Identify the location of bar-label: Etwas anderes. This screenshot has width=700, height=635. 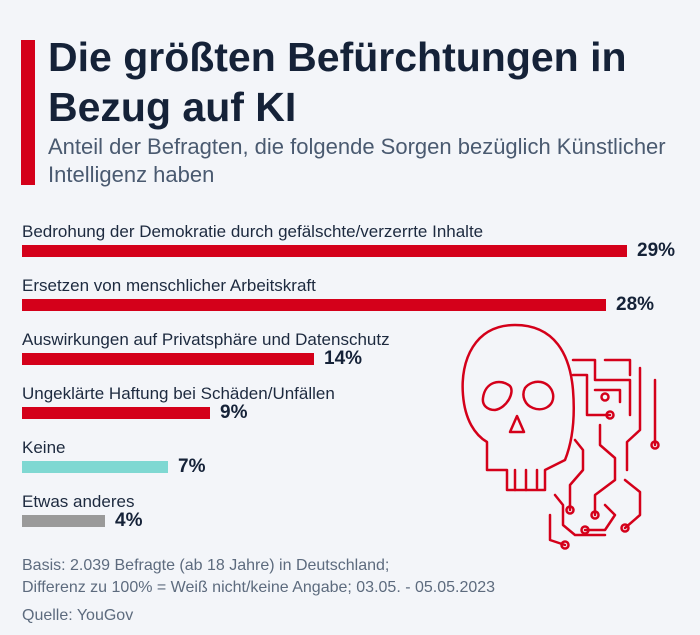
(78, 501).